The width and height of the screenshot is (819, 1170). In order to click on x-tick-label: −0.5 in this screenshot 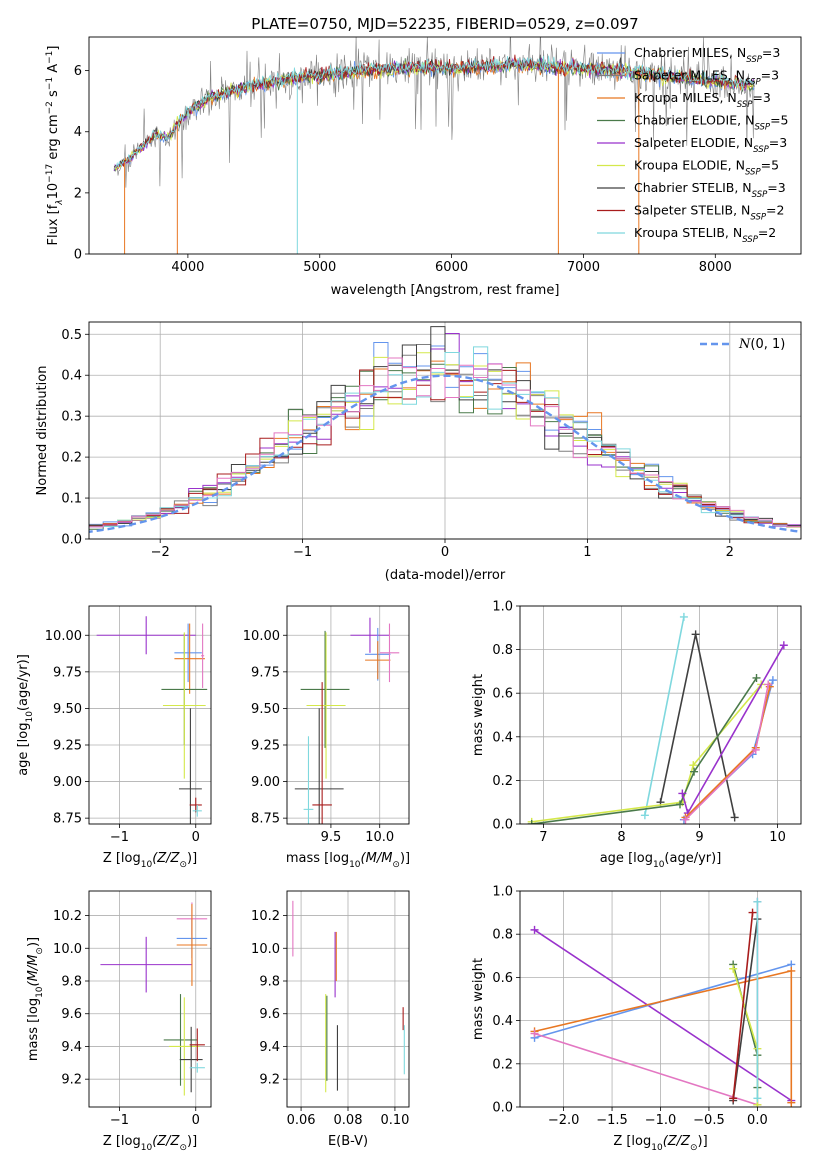, I will do `click(709, 1120)`.